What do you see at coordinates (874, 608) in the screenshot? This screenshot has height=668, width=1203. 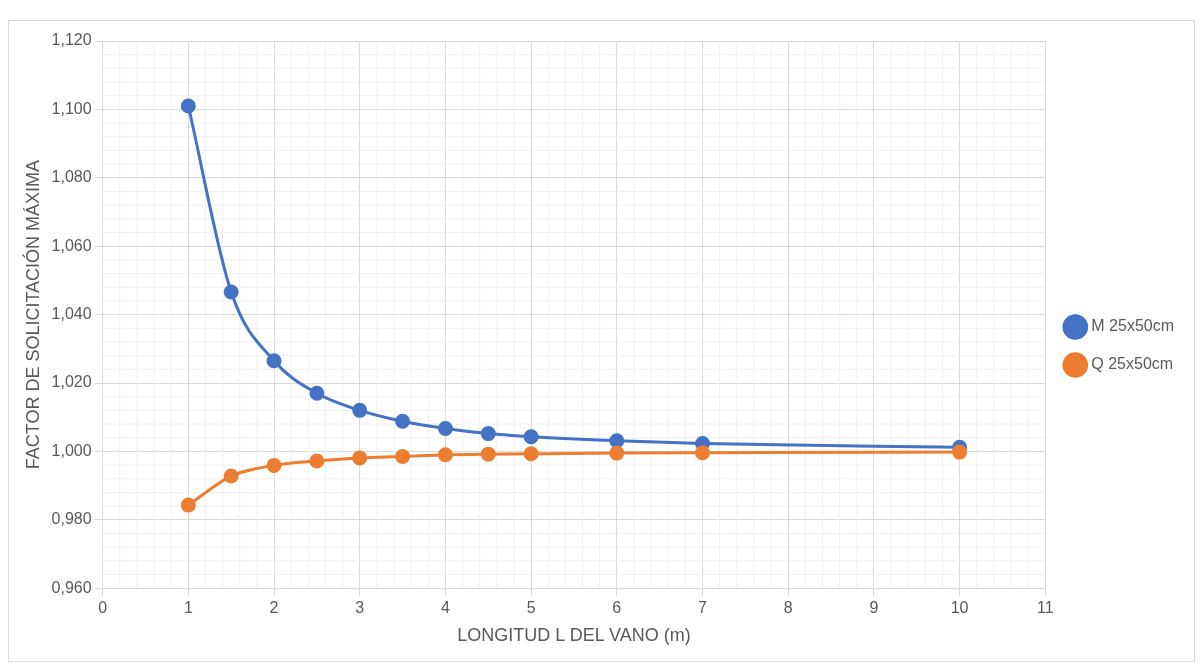 I see `x-tick-label: 9` at bounding box center [874, 608].